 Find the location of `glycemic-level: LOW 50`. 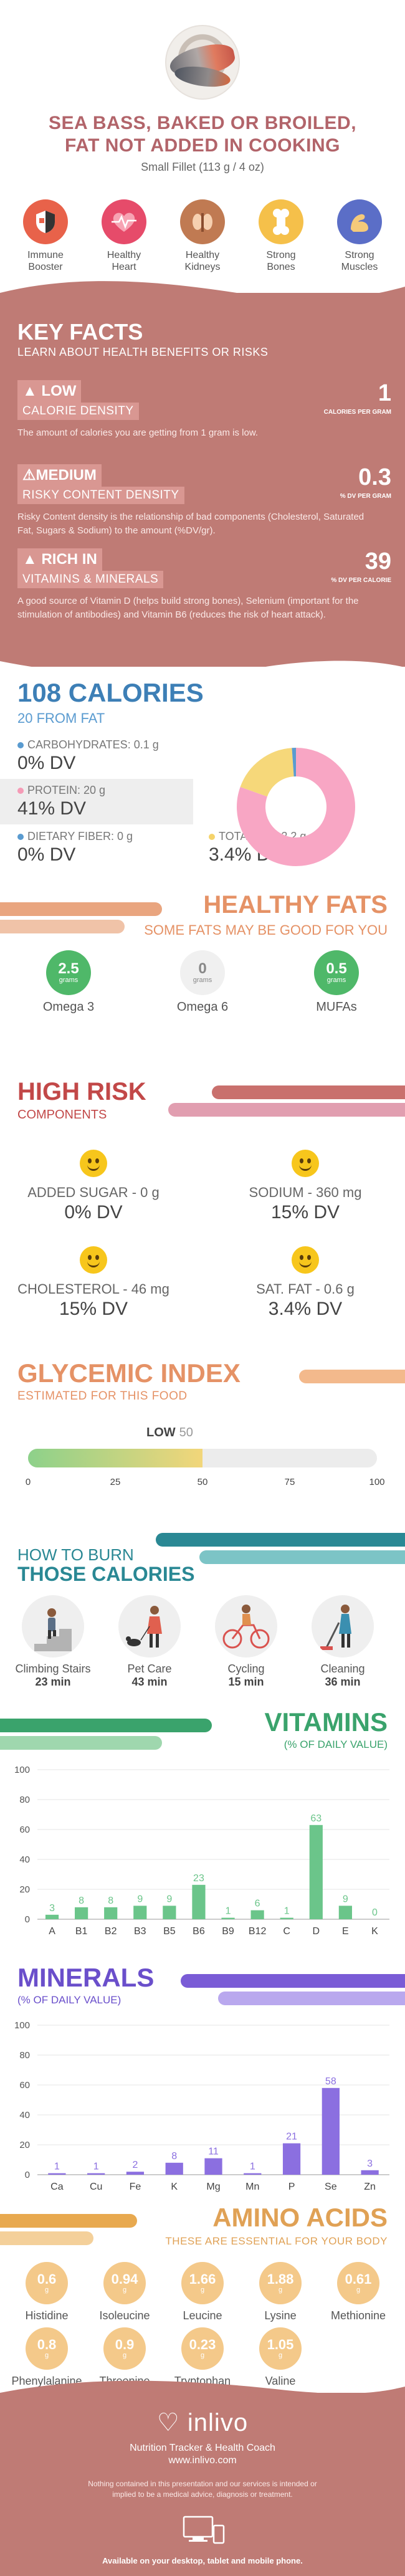

glycemic-level: LOW 50 is located at coordinates (170, 1433).